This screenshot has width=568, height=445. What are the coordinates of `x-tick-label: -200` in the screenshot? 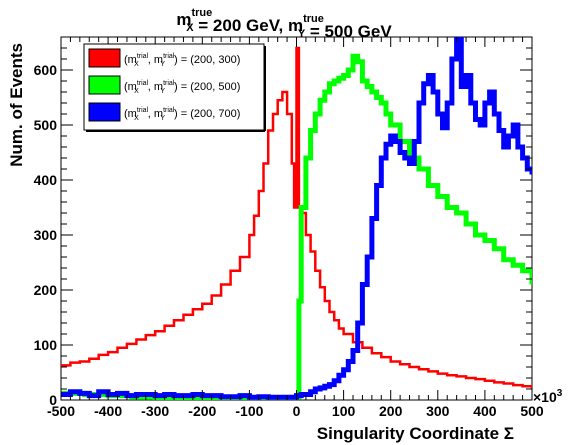 It's located at (202, 411).